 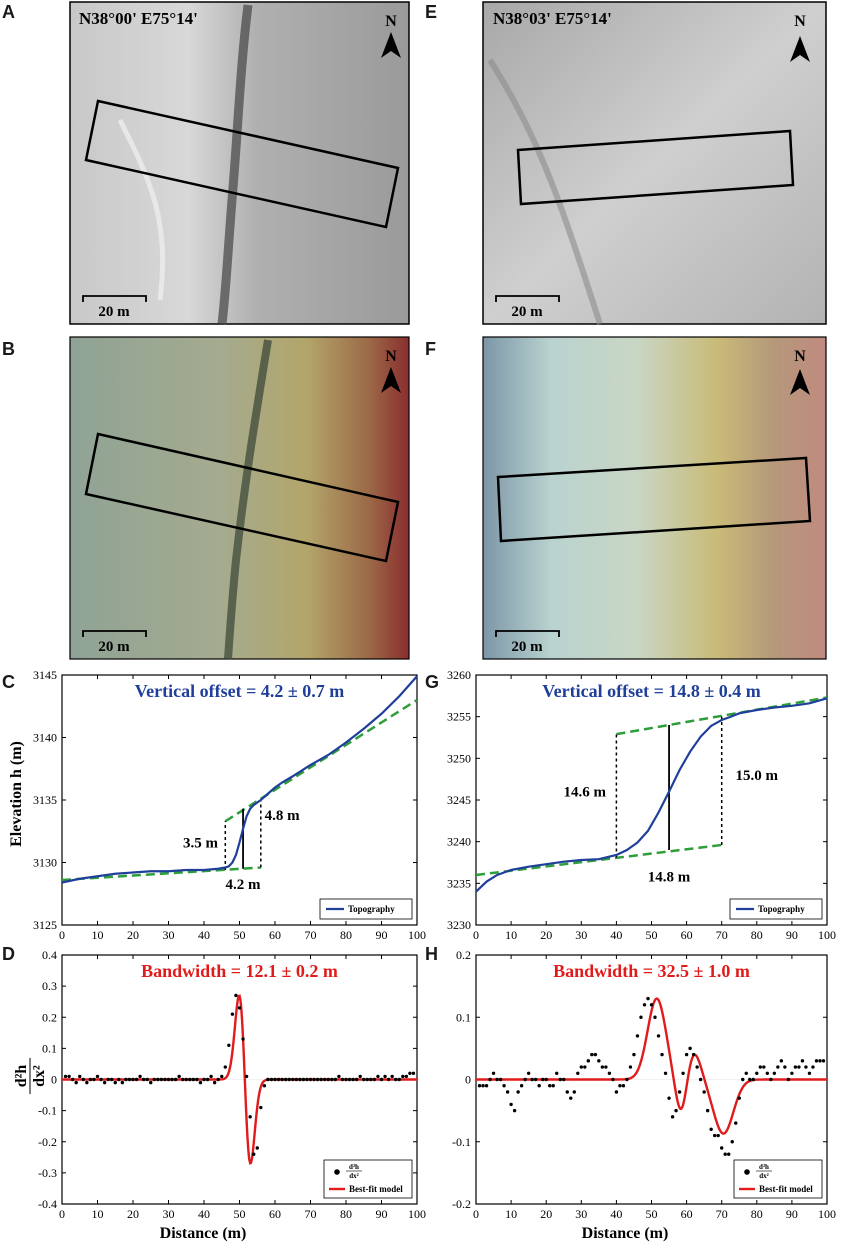 I want to click on offset-label: 15.0 m, so click(x=757, y=776).